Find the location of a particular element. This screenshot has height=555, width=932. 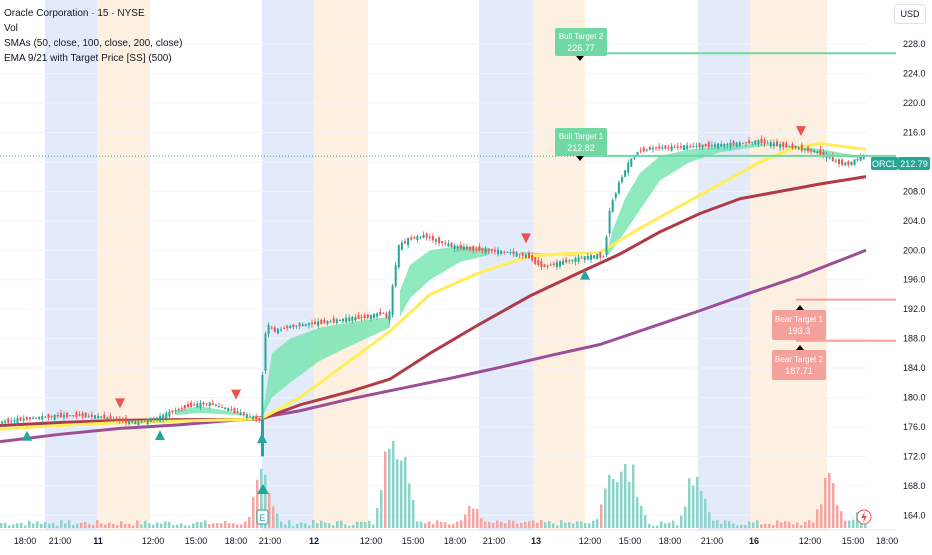

time-tick-label: 16 is located at coordinates (754, 541).